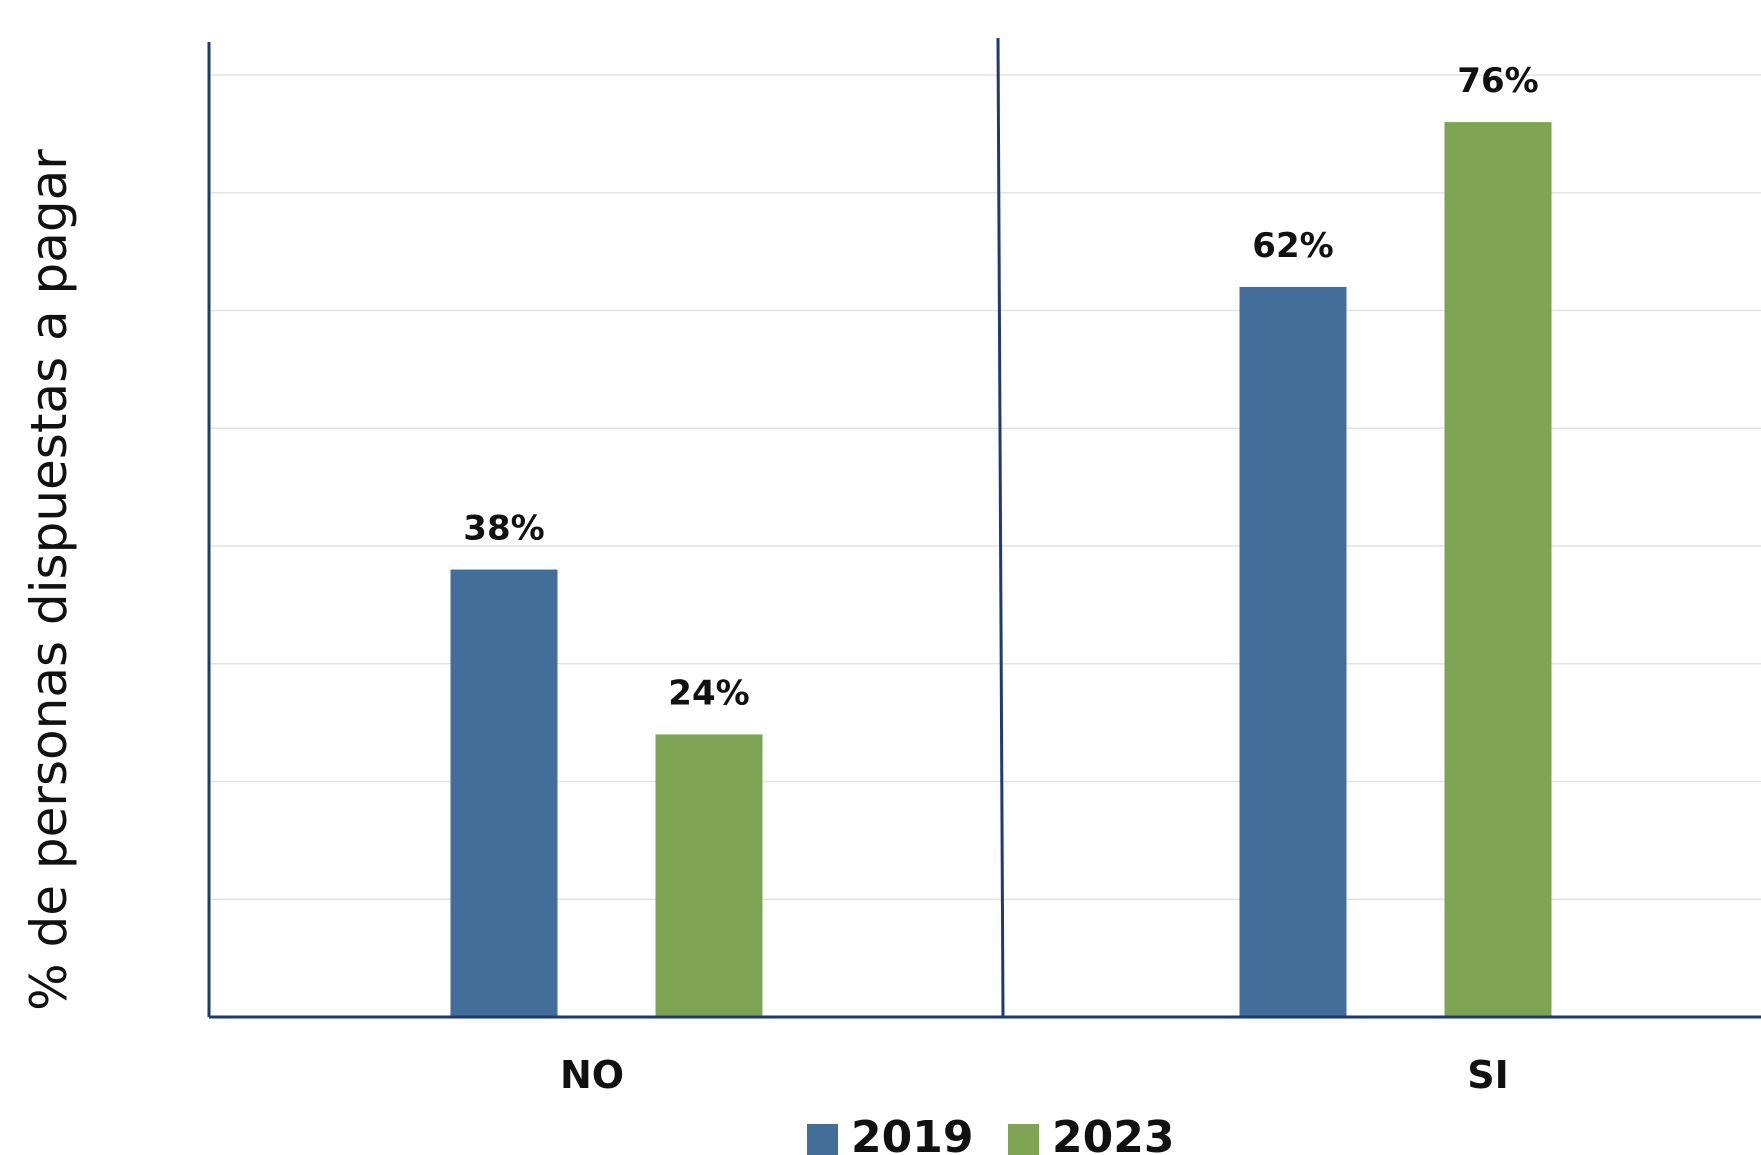 This screenshot has height=1155, width=1761. Describe the element at coordinates (1000, 527) in the screenshot. I see `category-divider-line` at that location.